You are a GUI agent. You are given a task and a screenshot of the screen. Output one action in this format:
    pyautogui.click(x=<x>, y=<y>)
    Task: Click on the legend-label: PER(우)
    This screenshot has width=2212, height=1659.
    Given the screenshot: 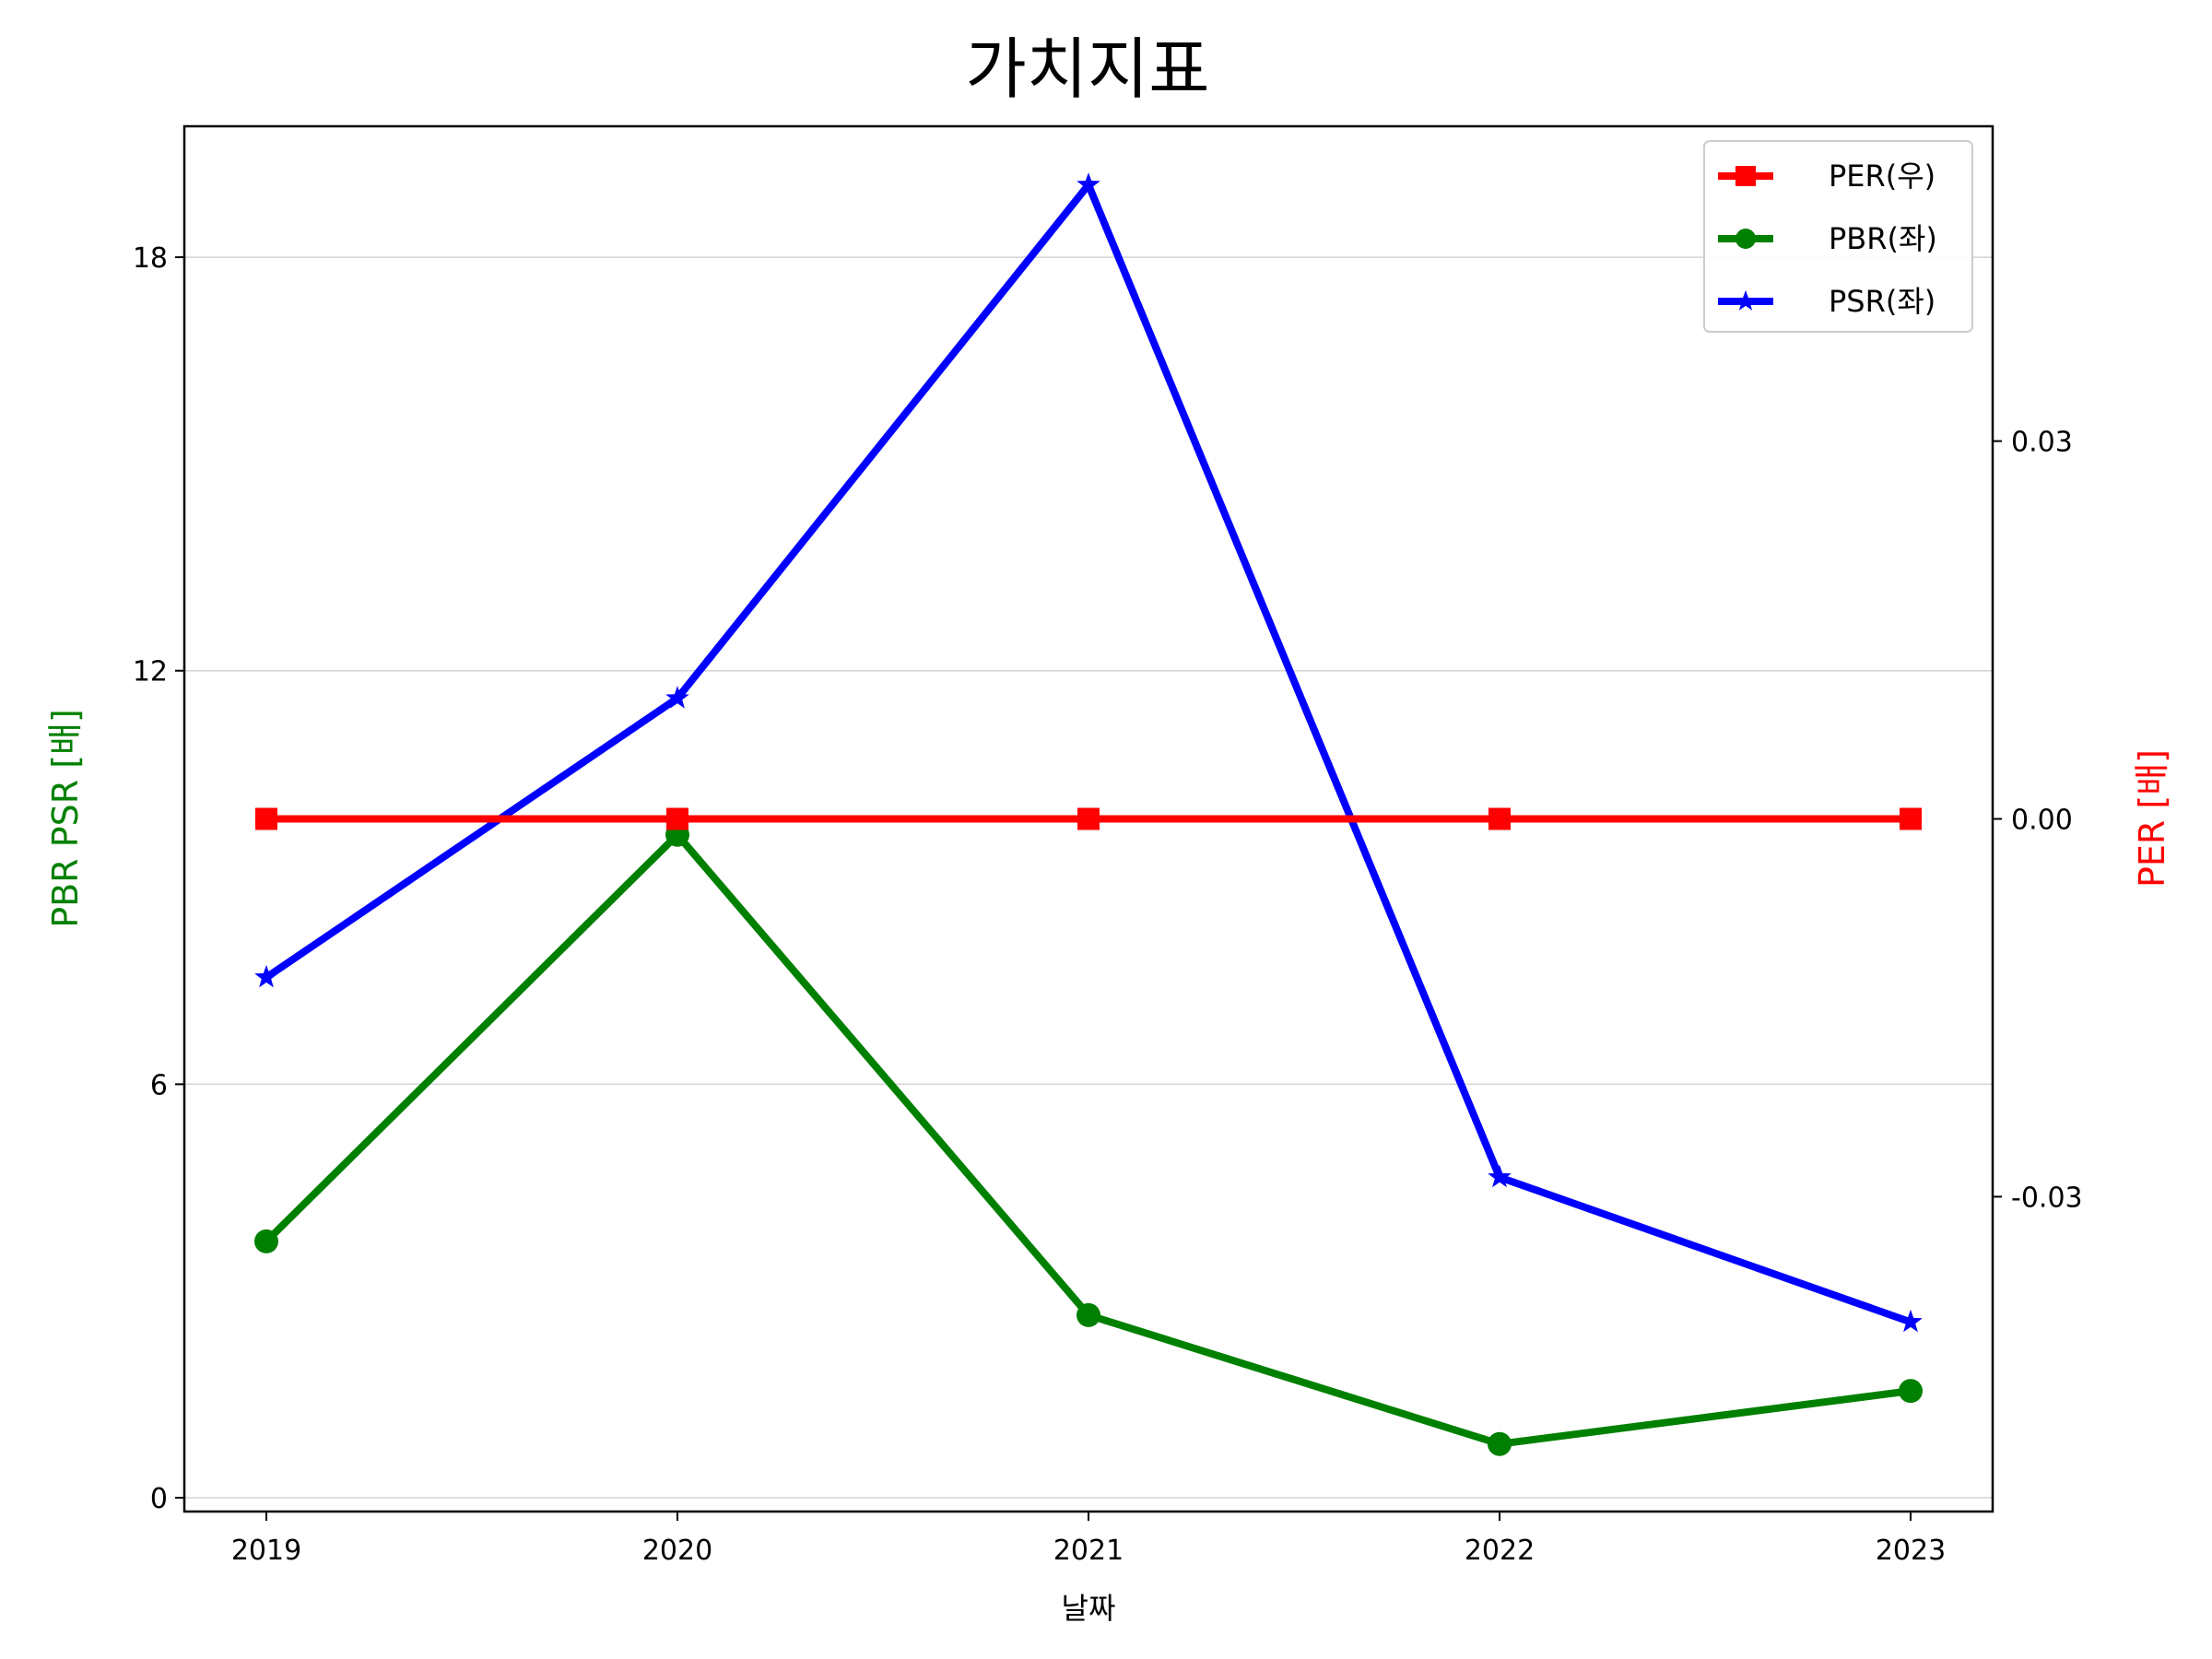 What is the action you would take?
    pyautogui.click(x=1882, y=176)
    